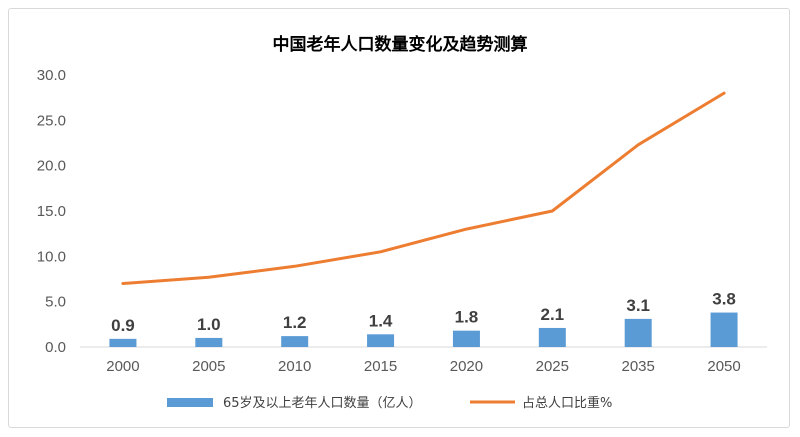  What do you see at coordinates (122, 366) in the screenshot?
I see `x-tick-label: 2000` at bounding box center [122, 366].